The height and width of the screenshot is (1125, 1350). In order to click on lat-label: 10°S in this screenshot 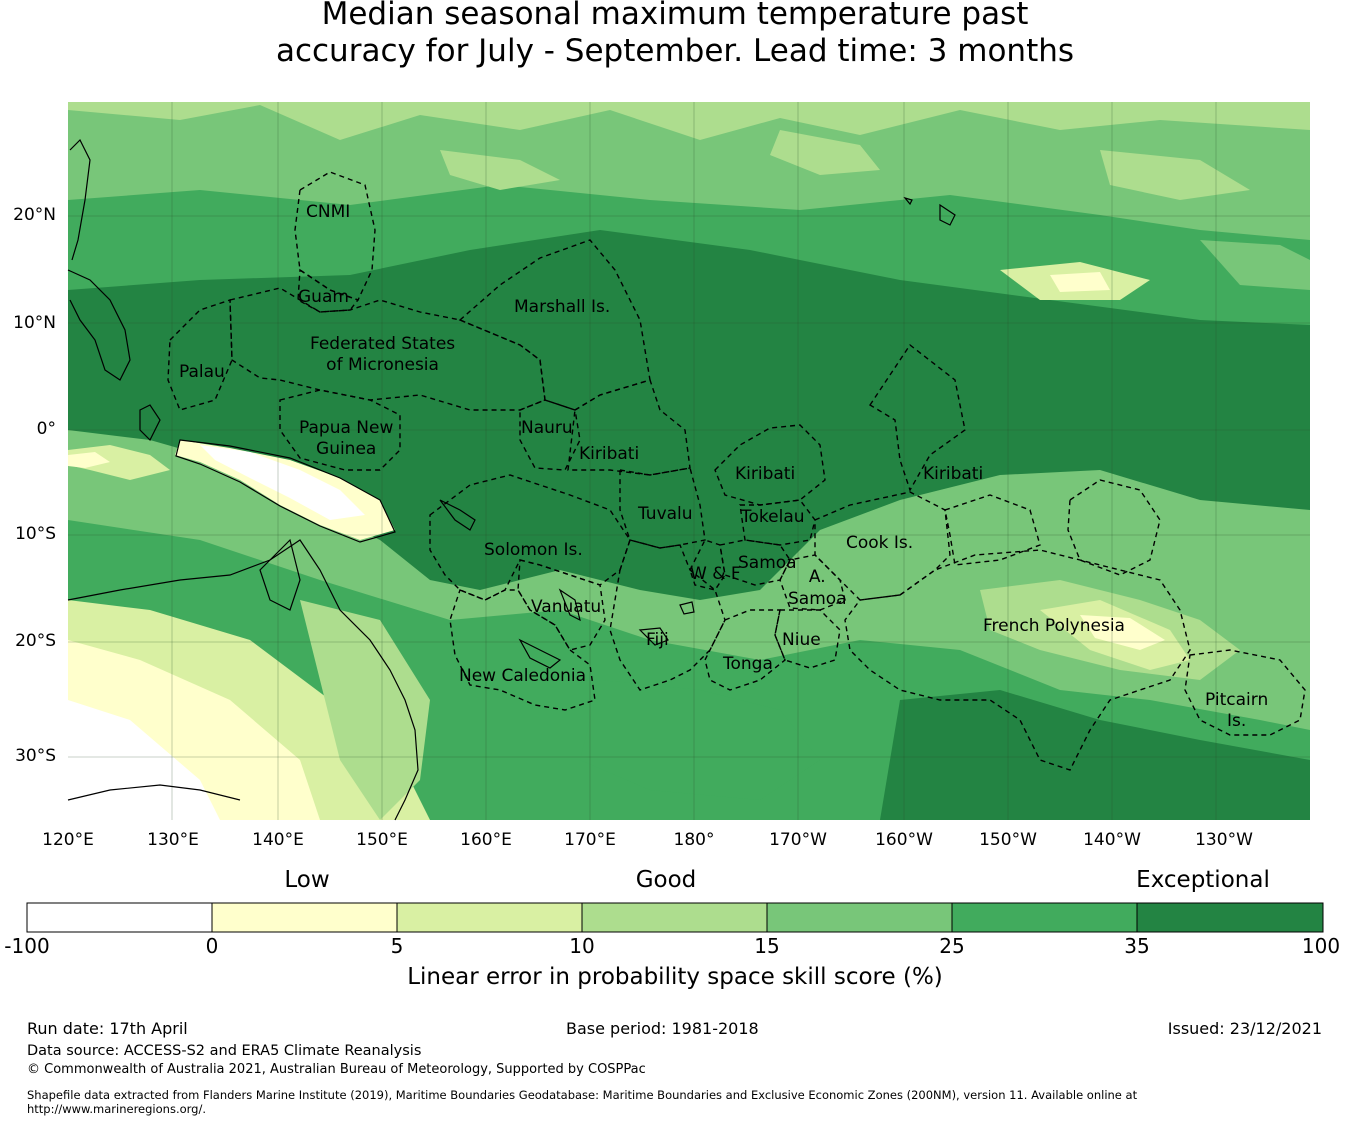, I will do `click(35, 534)`.